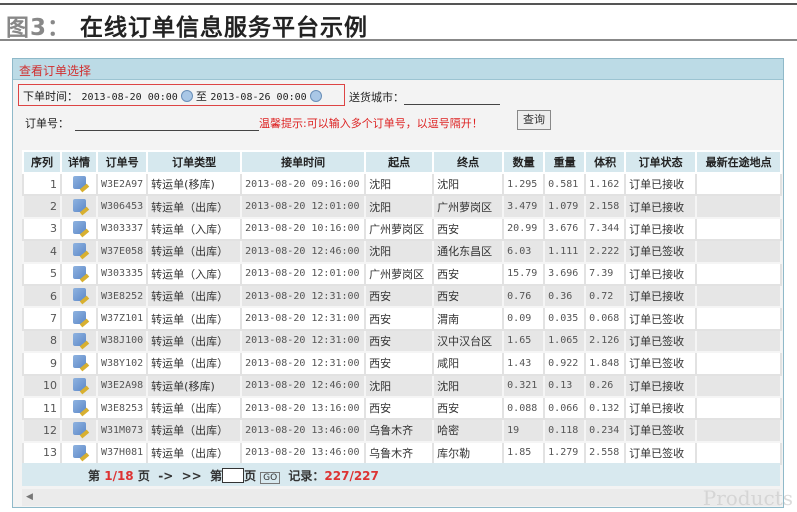 Image resolution: width=797 pixels, height=512 pixels. What do you see at coordinates (534, 120) in the screenshot?
I see `query-button: 查询` at bounding box center [534, 120].